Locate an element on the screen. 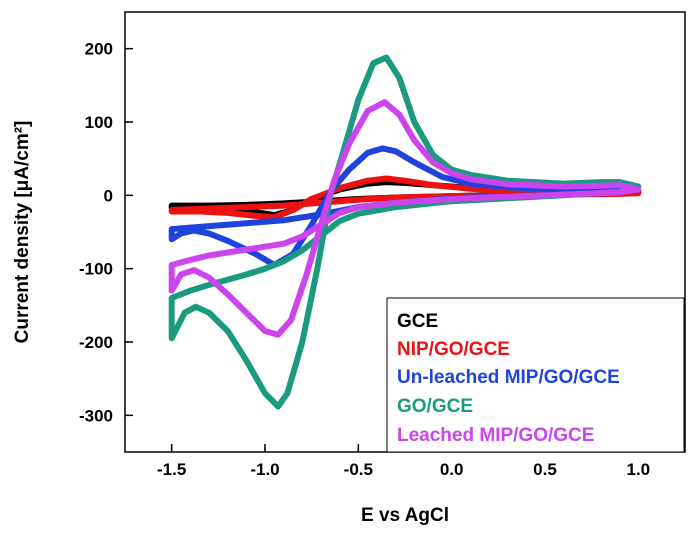  legend-entry-unleached-mip-go-gce: Un-leached MIP/GO/GCE is located at coordinates (508, 377).